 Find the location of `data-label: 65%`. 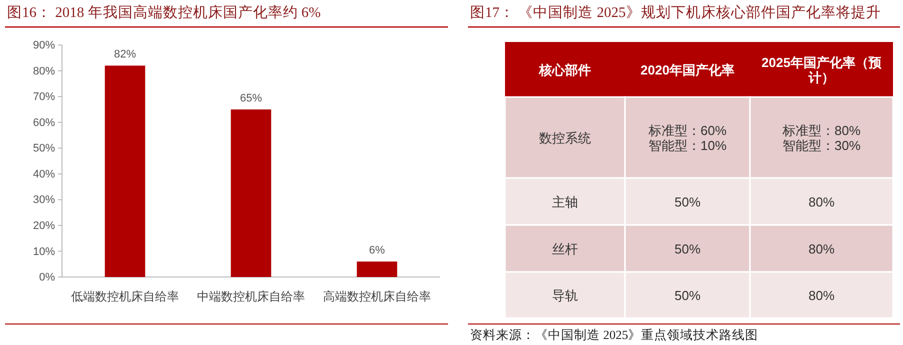

data-label: 65% is located at coordinates (251, 98).